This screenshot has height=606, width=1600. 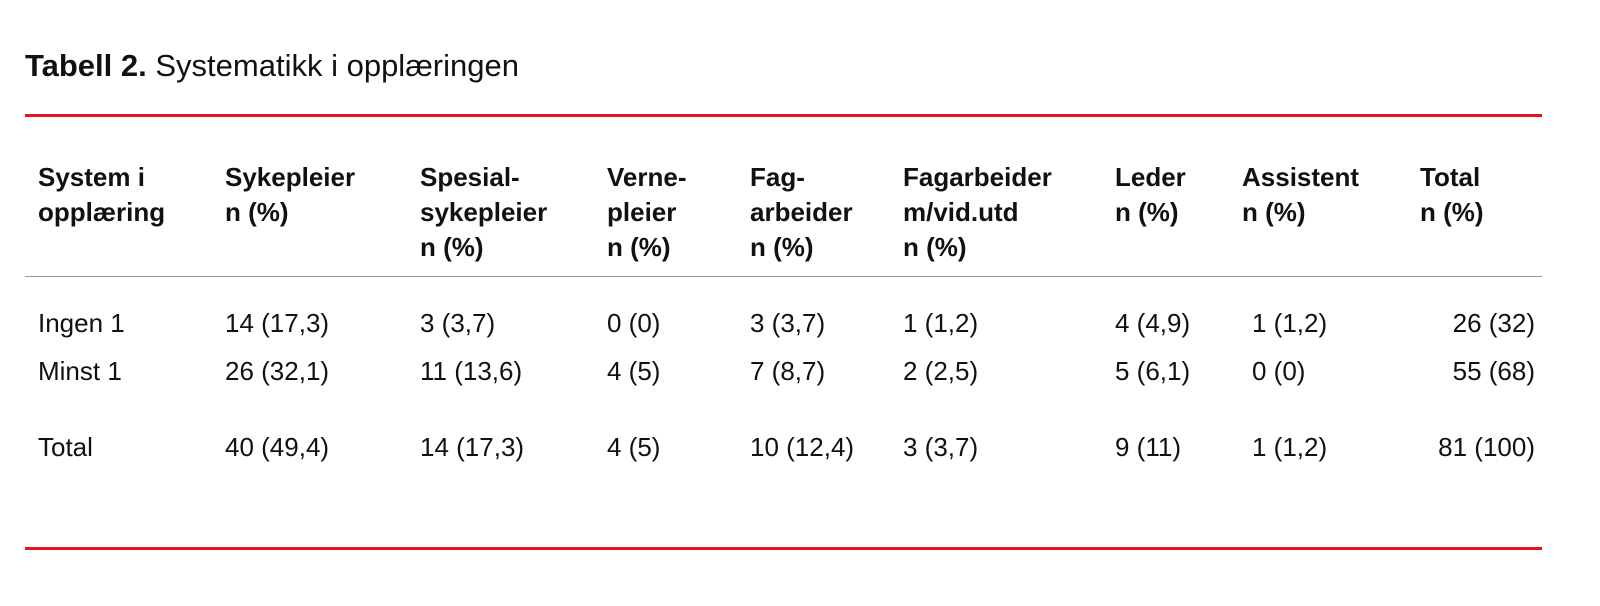 What do you see at coordinates (1153, 323) in the screenshot?
I see `table-cell: 4 (4,9)` at bounding box center [1153, 323].